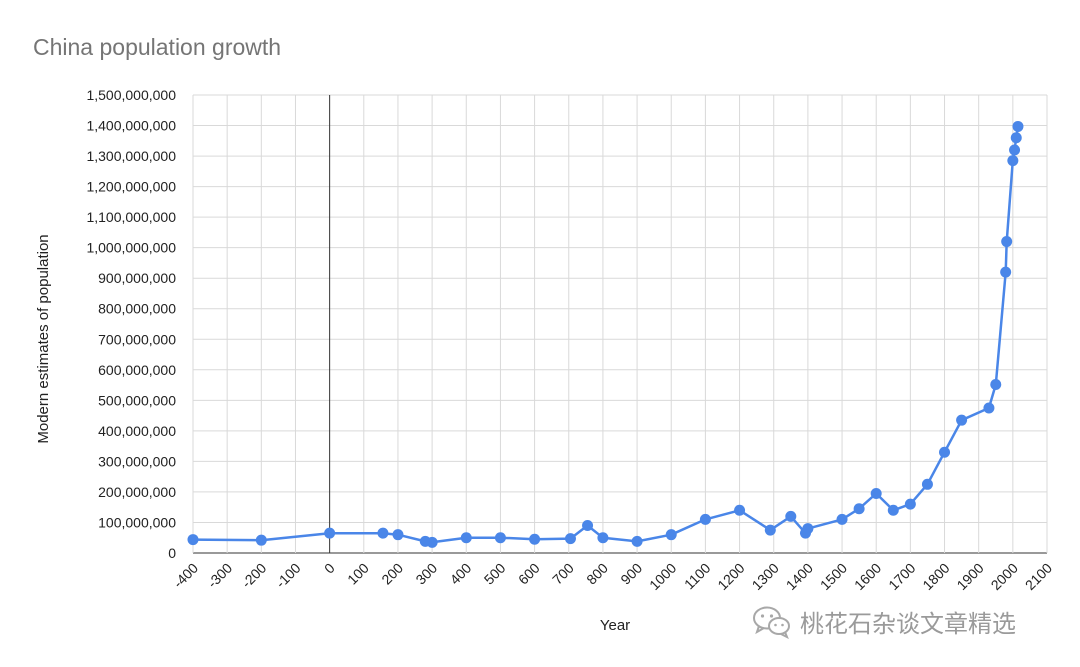 This screenshot has height=667, width=1080. I want to click on x-tick-label: 1000, so click(662, 576).